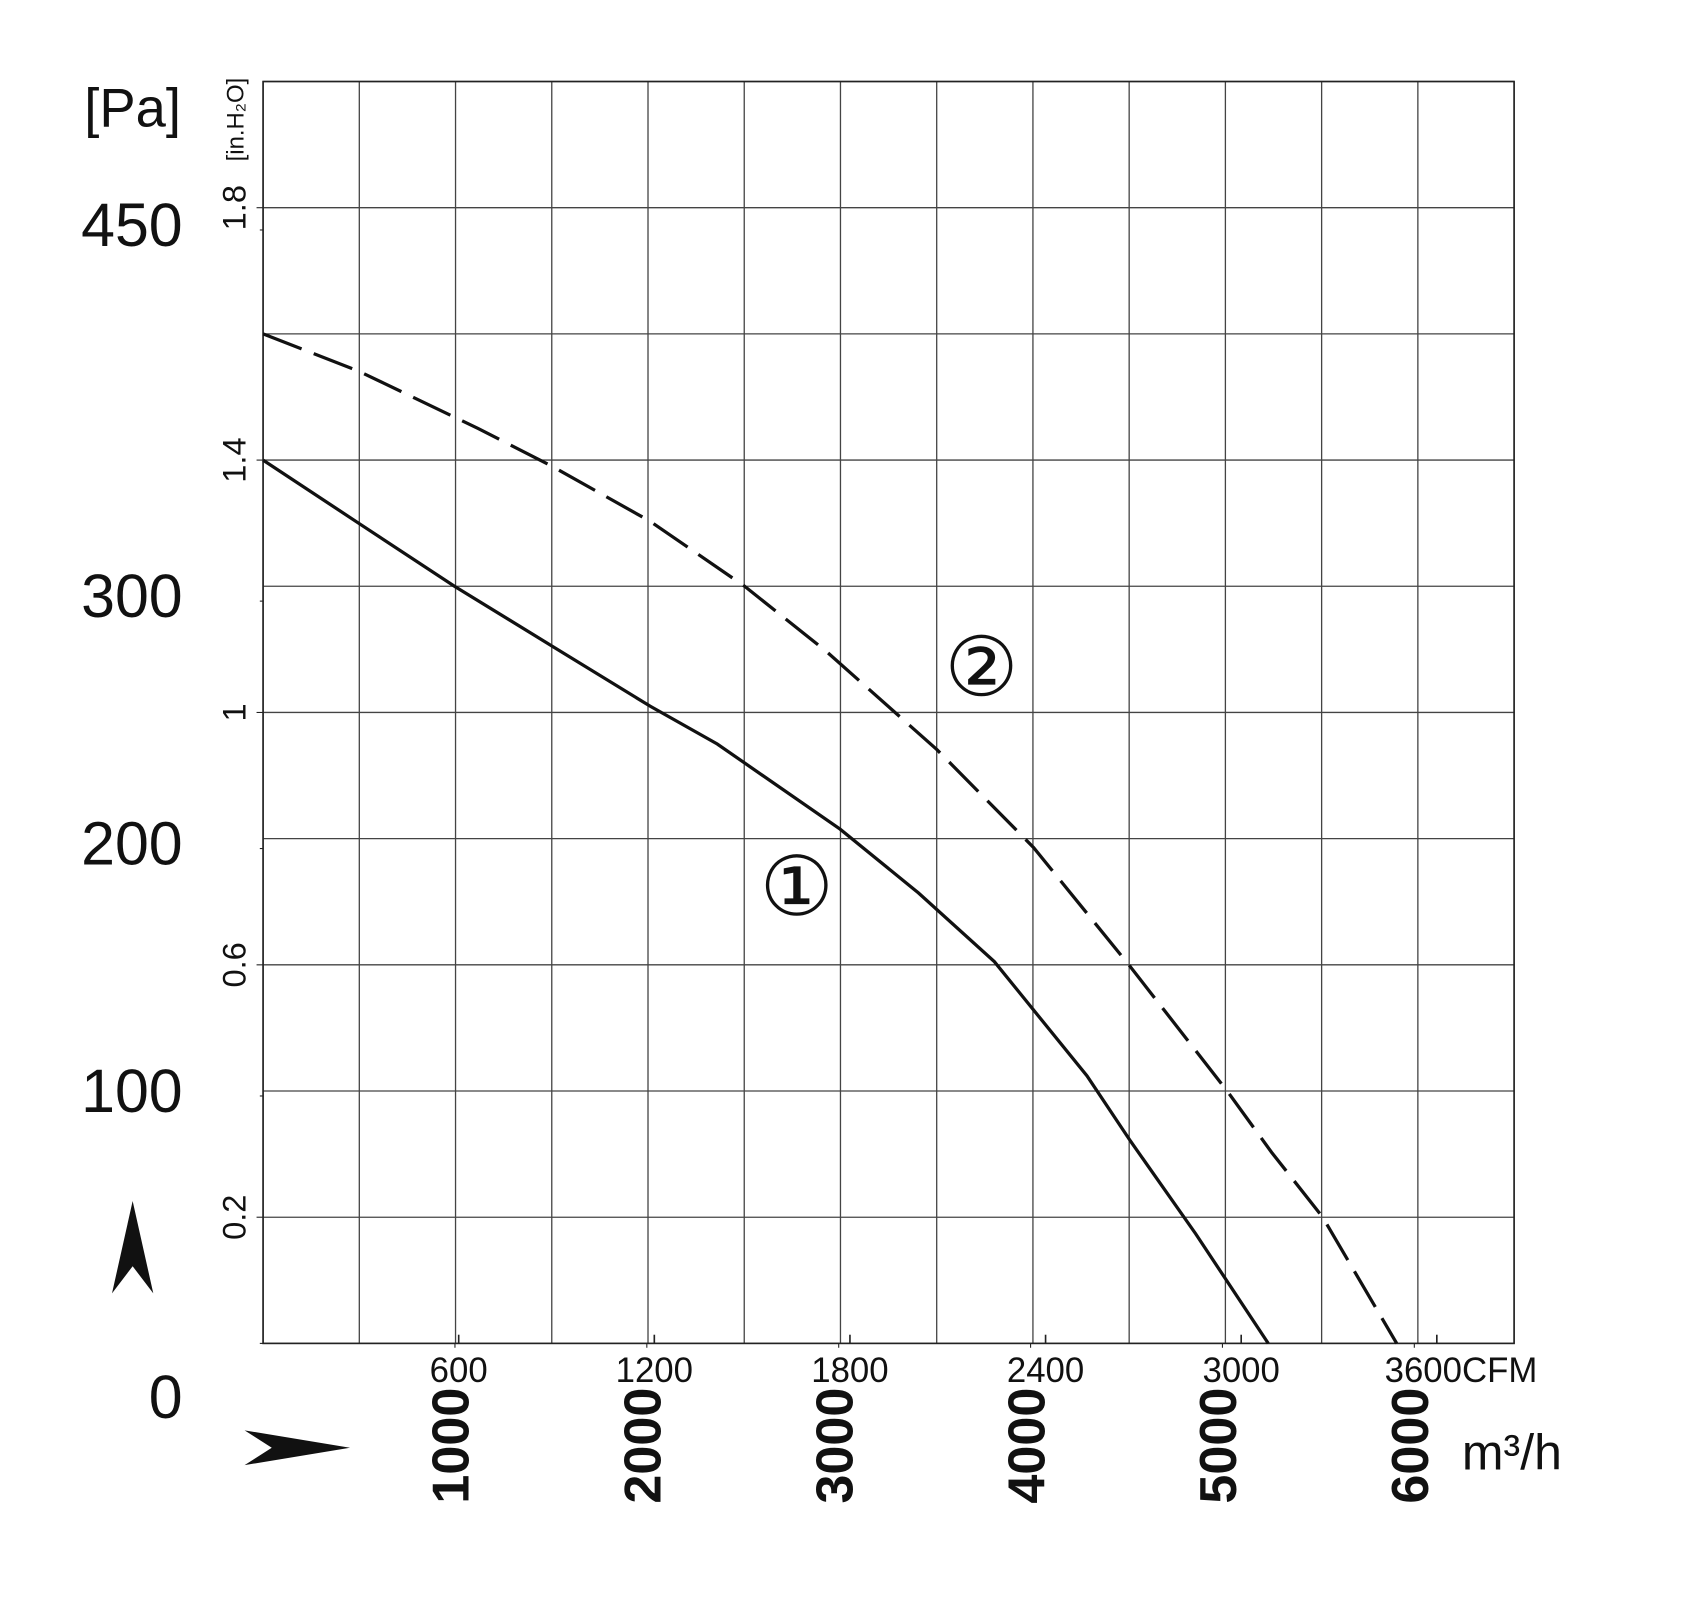  I want to click on y-tick-label: 1.4, so click(234, 459).